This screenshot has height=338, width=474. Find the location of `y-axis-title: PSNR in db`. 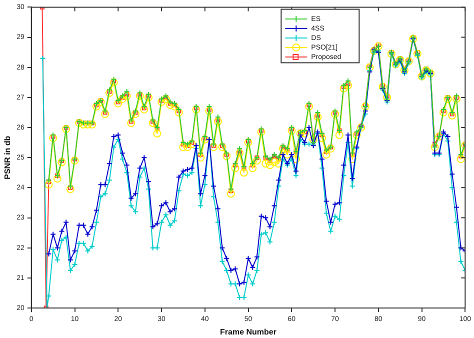

y-axis-title: PSNR in db is located at coordinates (7, 158).